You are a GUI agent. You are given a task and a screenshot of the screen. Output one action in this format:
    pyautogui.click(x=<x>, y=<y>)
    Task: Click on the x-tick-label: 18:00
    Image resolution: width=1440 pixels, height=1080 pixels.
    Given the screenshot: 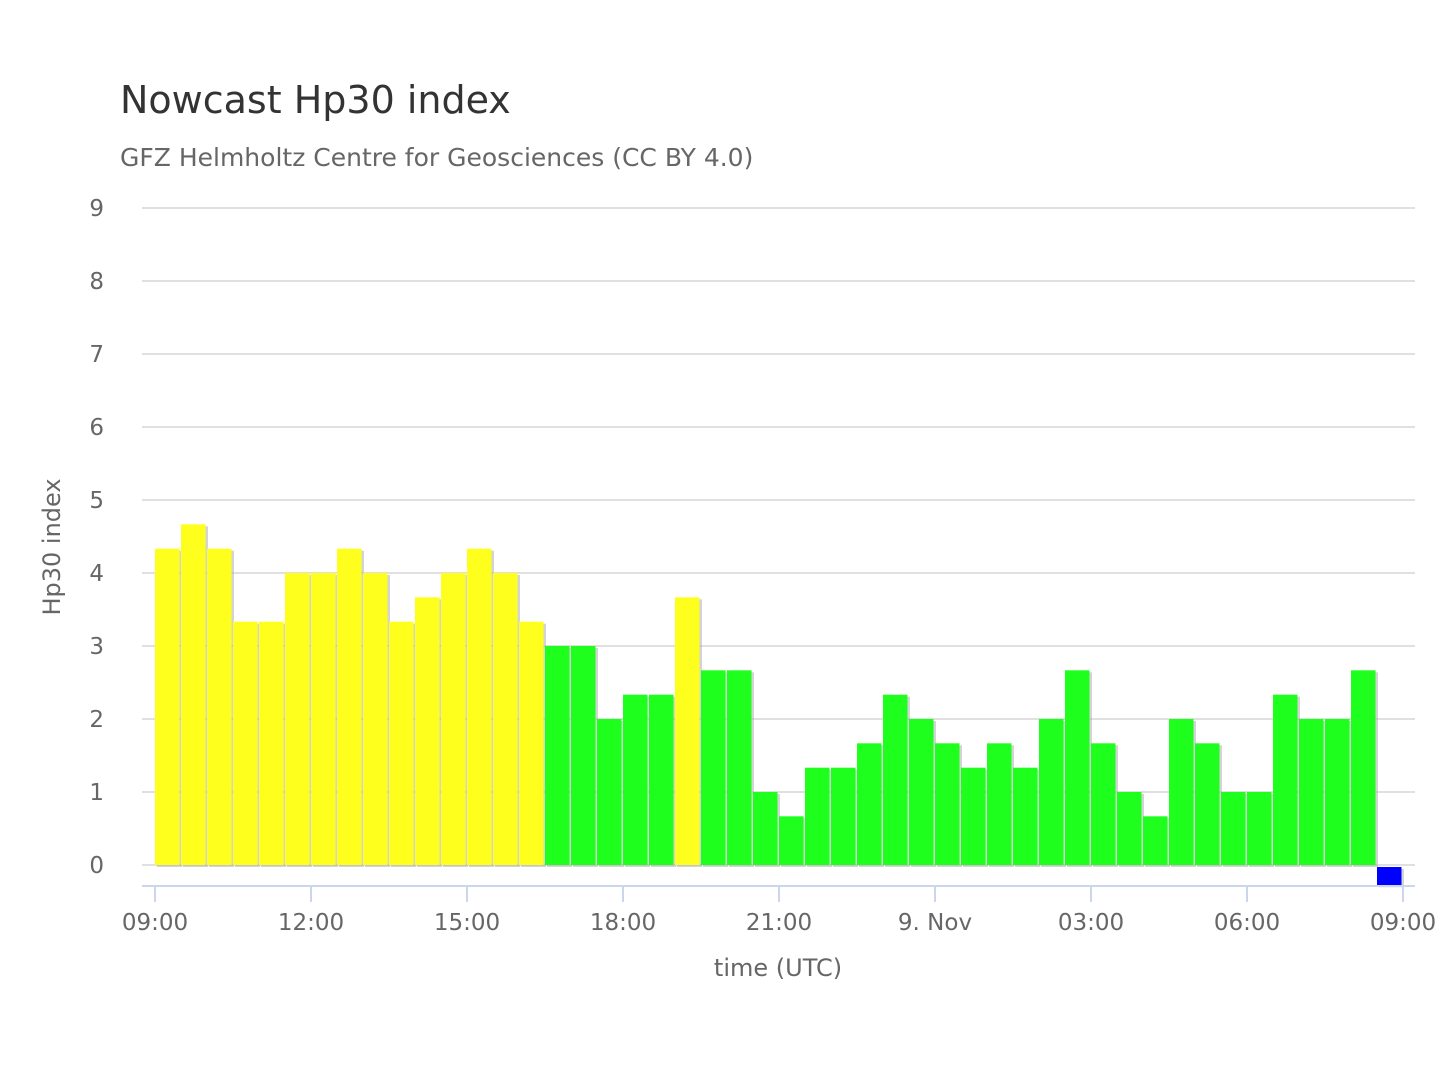 What is the action you would take?
    pyautogui.click(x=623, y=923)
    